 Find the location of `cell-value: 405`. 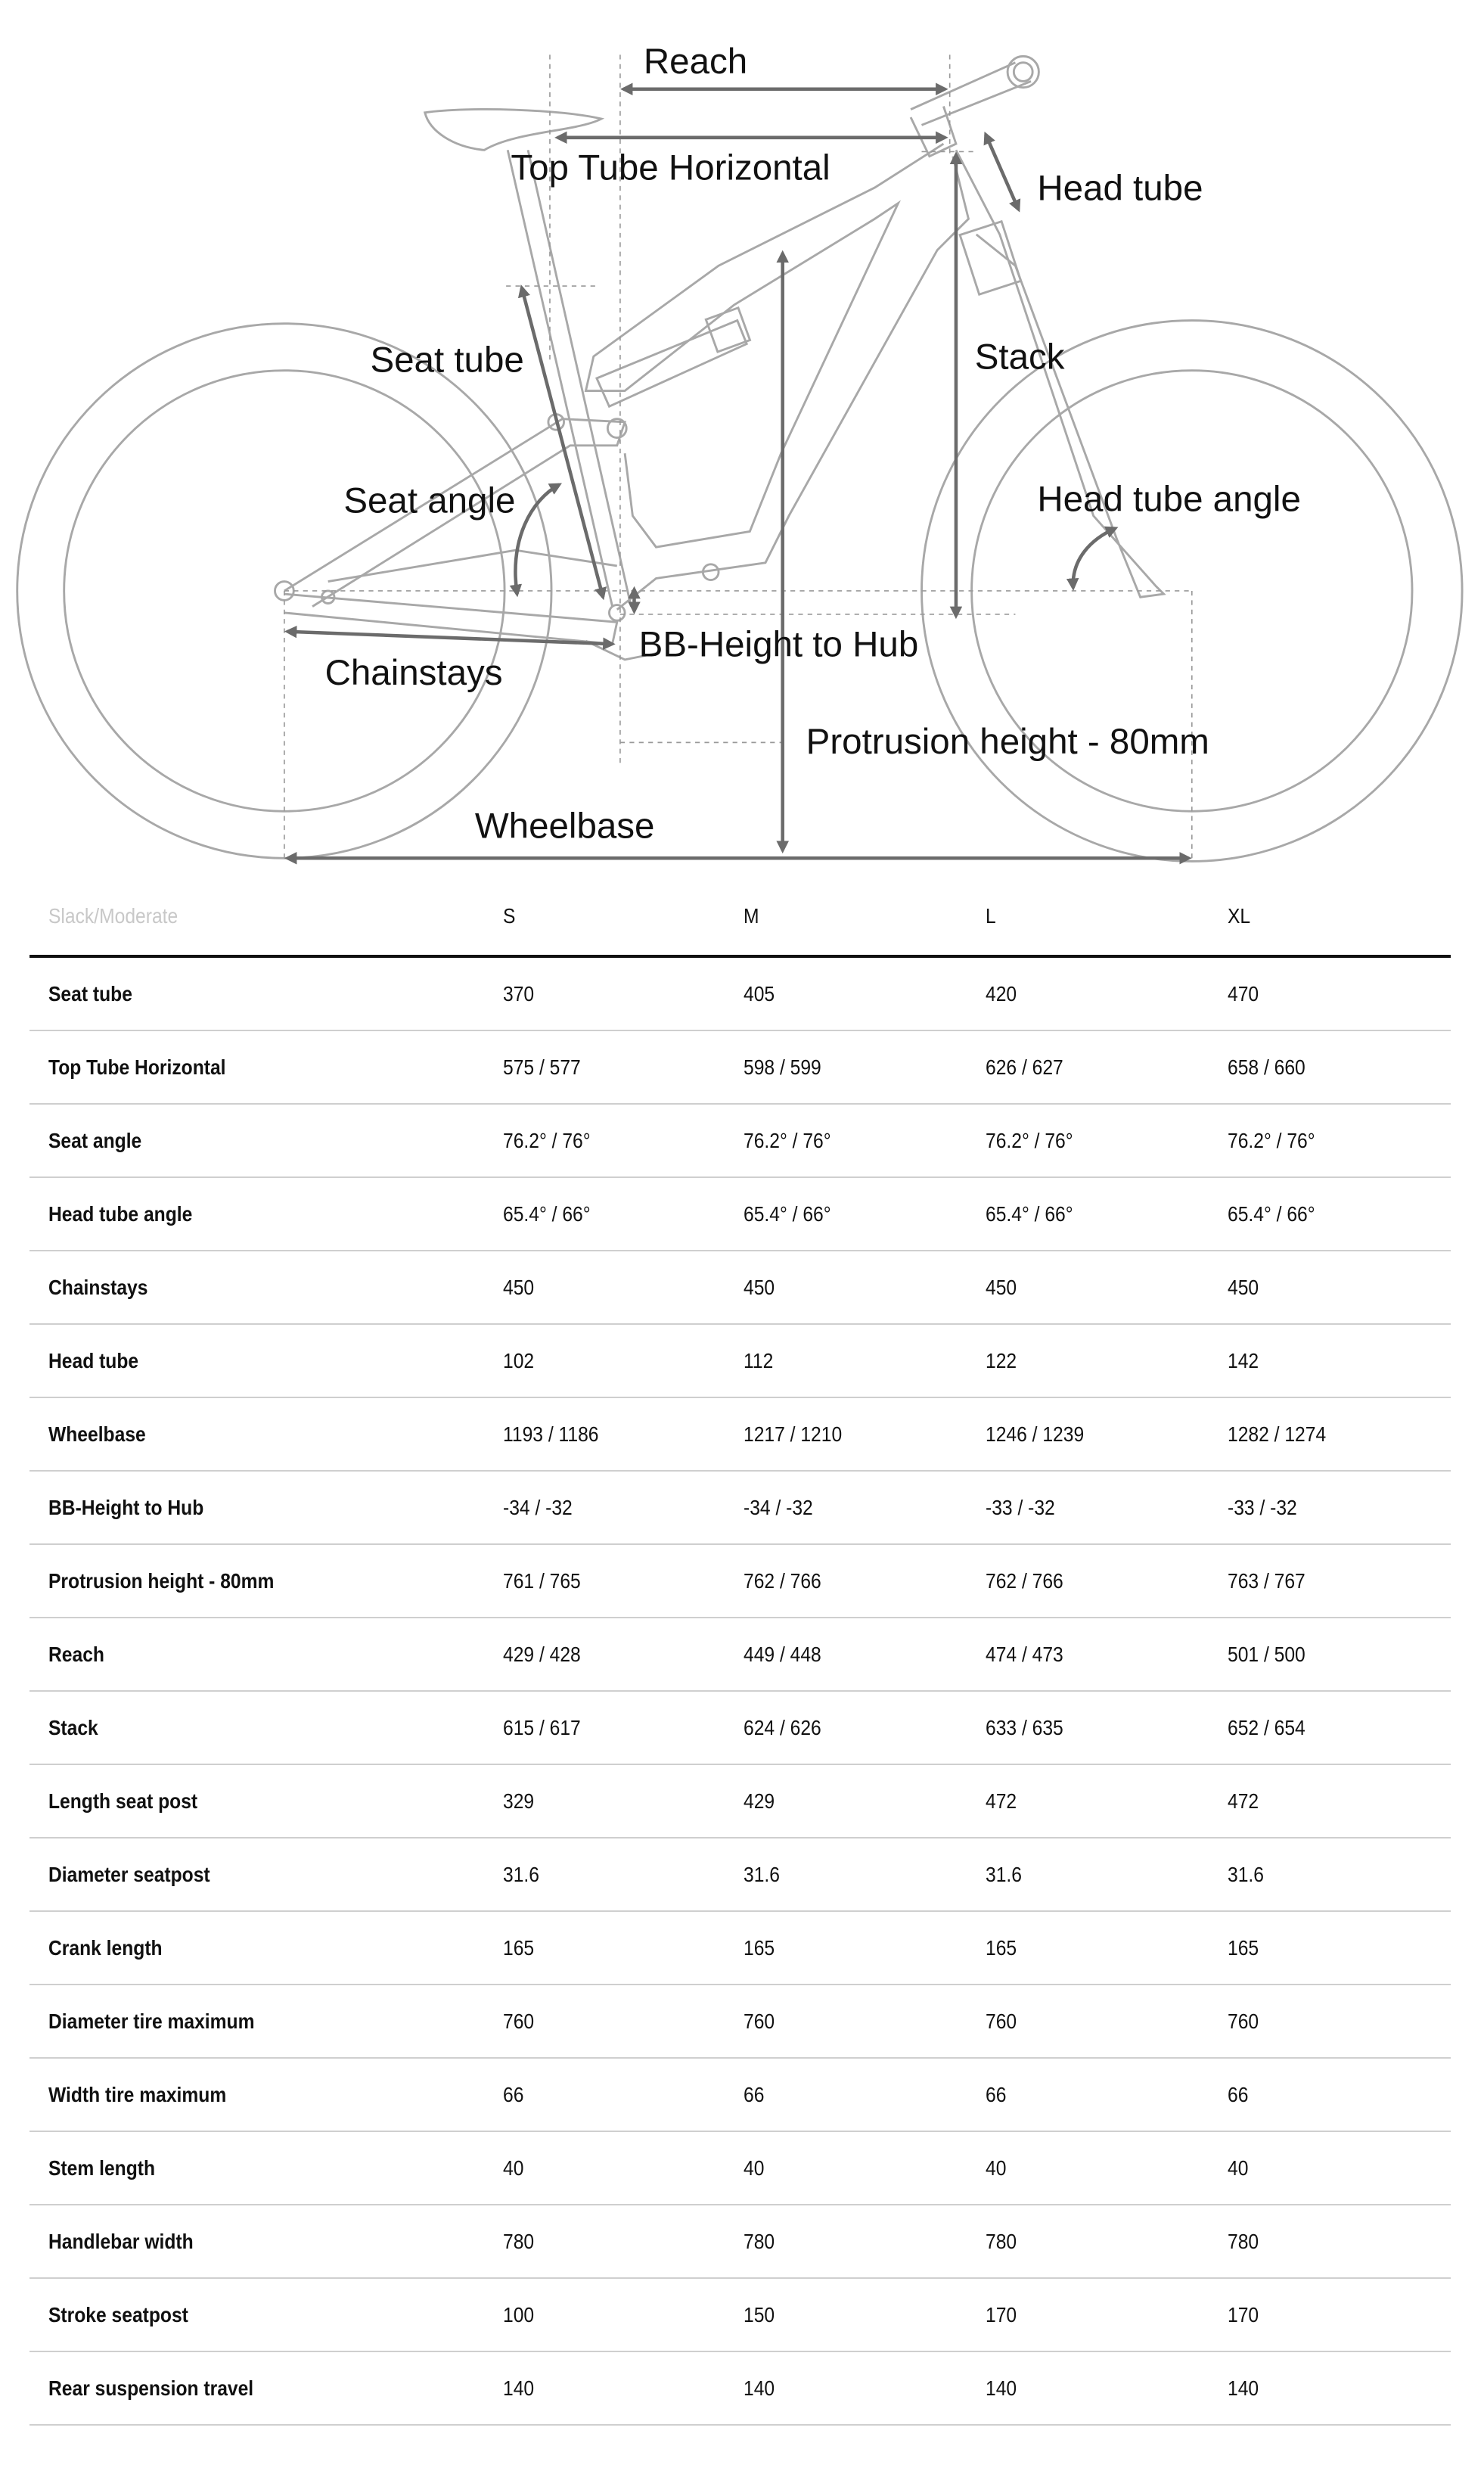

cell-value: 405 is located at coordinates (759, 993).